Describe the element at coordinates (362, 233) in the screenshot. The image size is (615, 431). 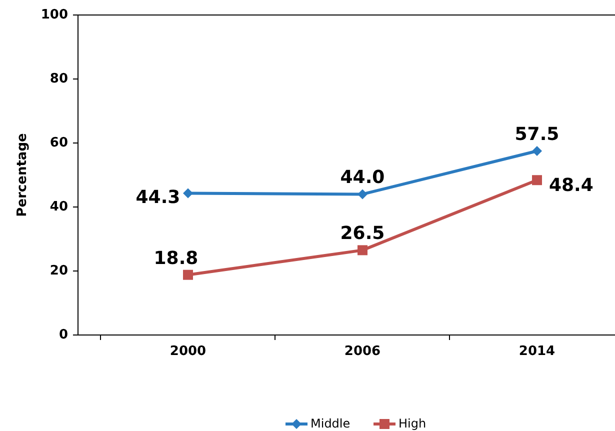
I see `data-label: 26.5` at that location.